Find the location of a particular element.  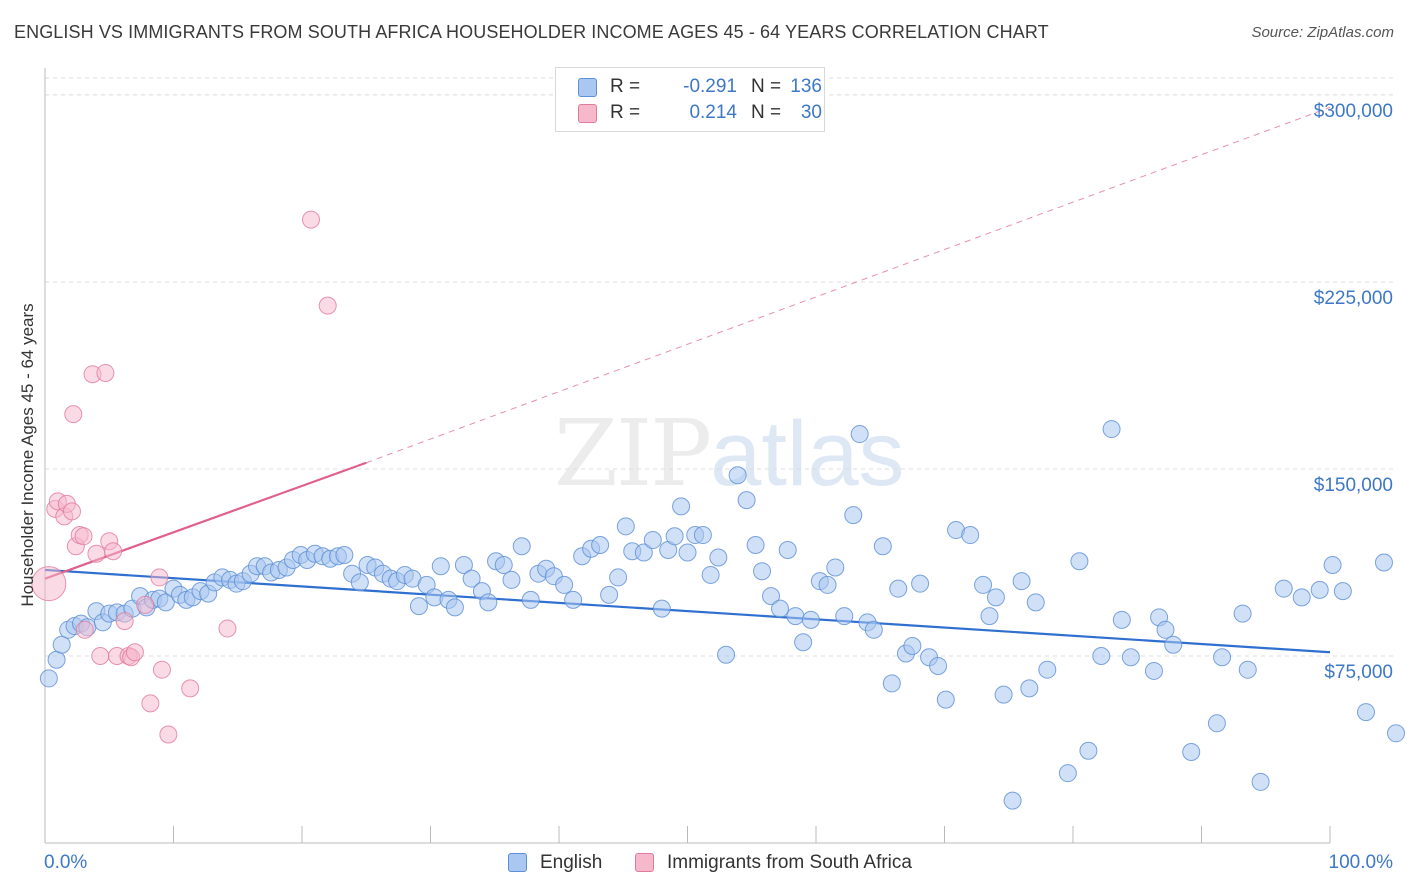

source-label: Source: ZipAtlas.com is located at coordinates (1322, 32).